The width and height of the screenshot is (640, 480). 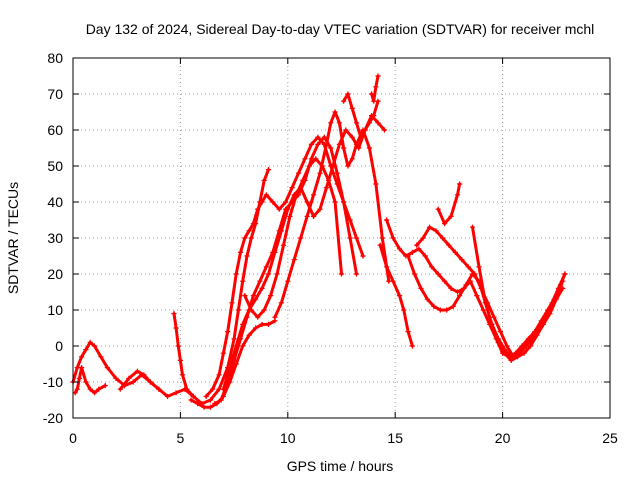 I want to click on y-tick-label: 40, so click(x=55, y=202).